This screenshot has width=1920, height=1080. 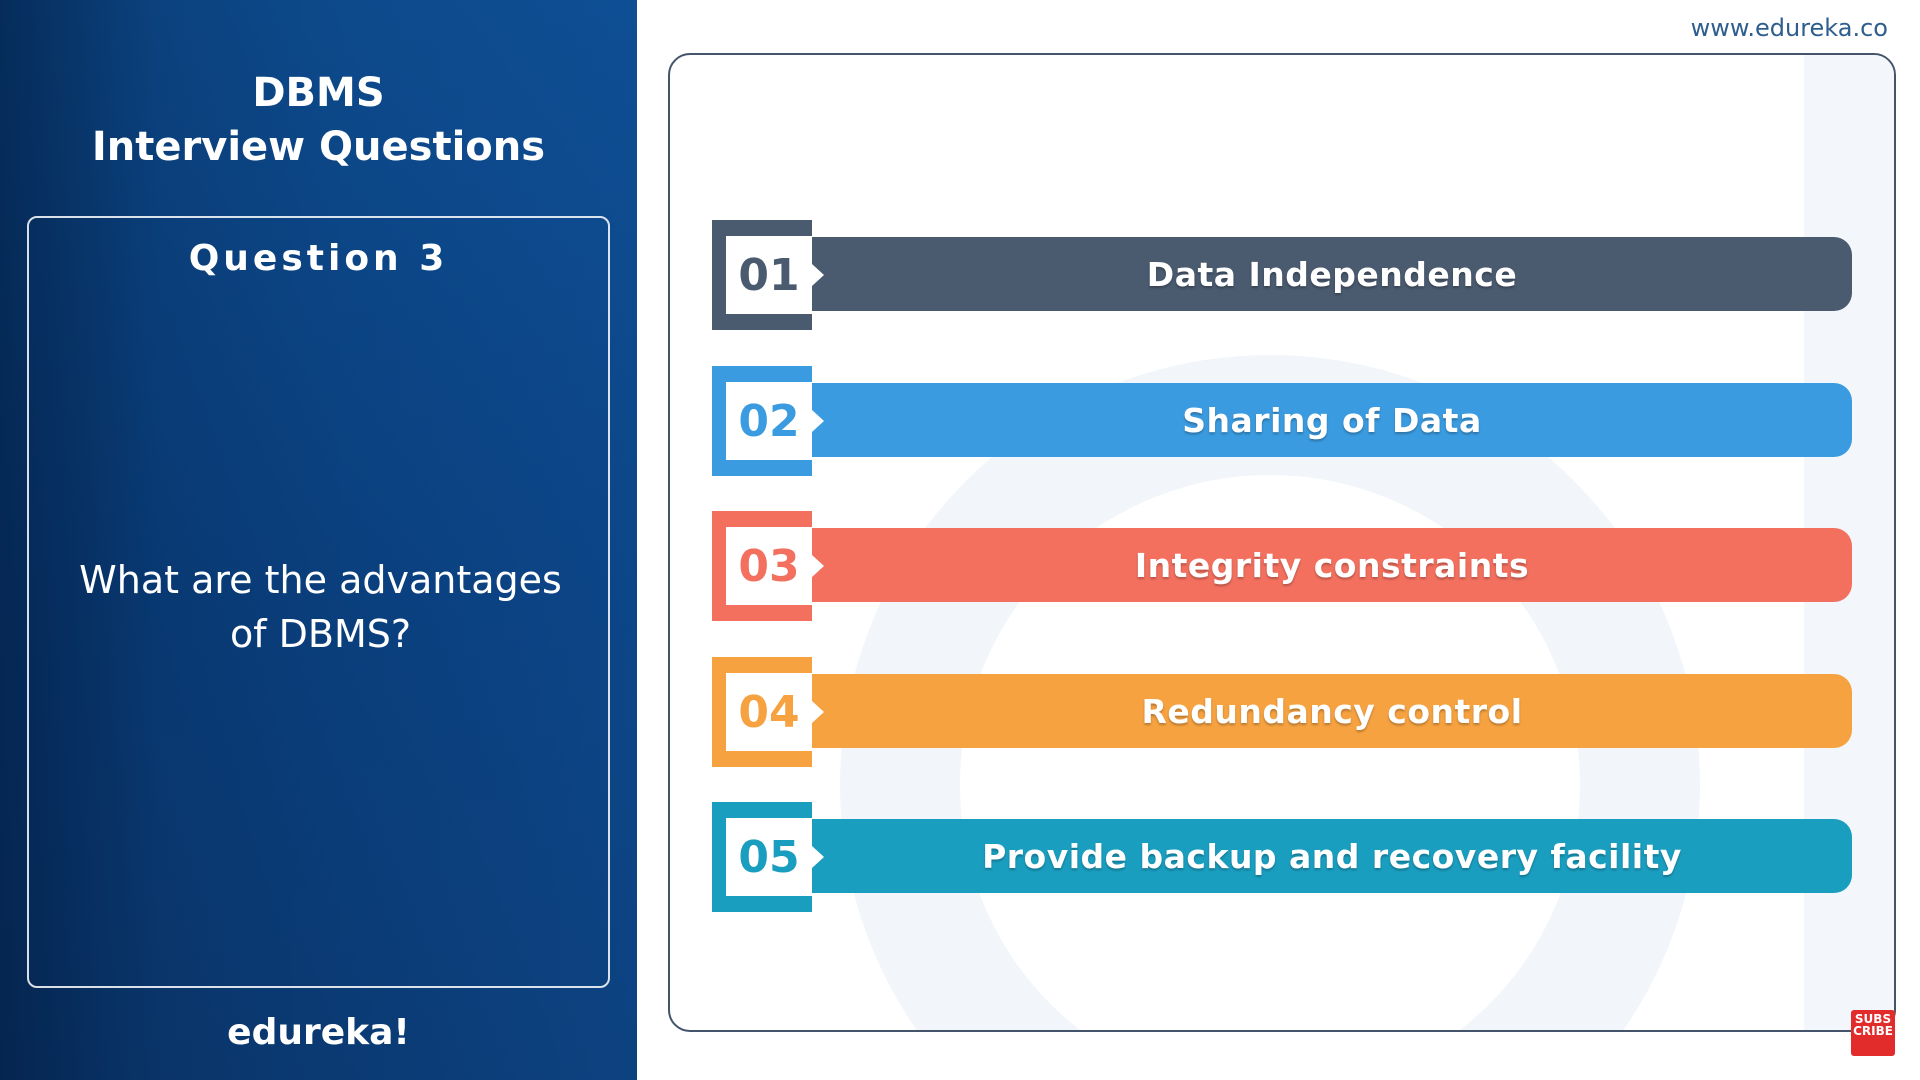 I want to click on subscribe-button: SUBS CRIBE, so click(x=1873, y=1033).